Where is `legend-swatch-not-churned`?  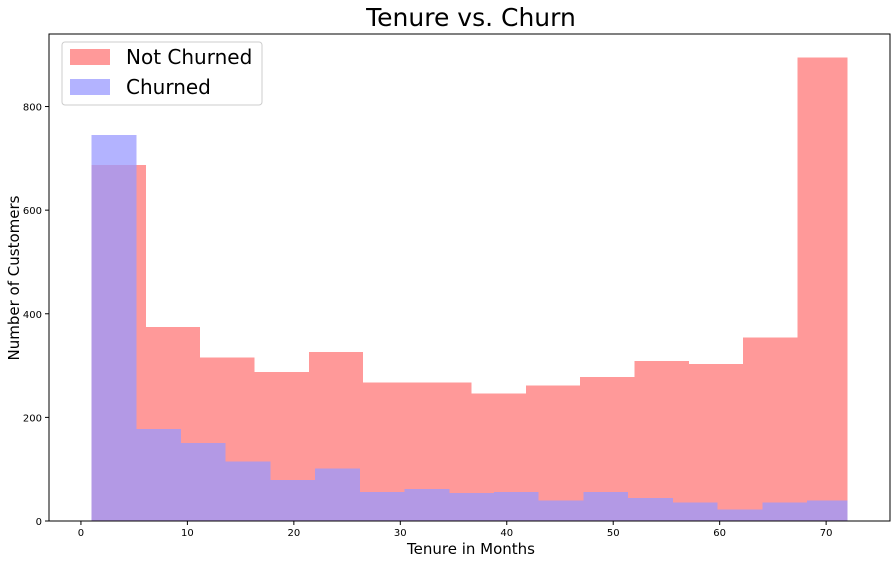 legend-swatch-not-churned is located at coordinates (90, 57).